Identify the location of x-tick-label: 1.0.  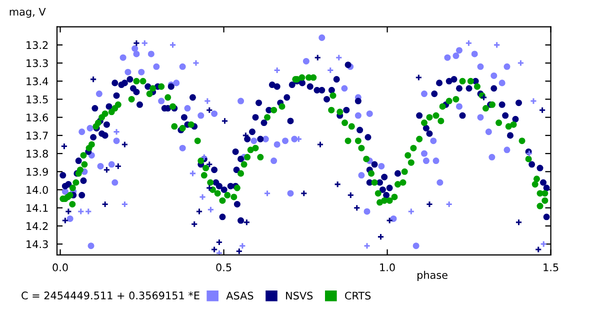
(387, 267).